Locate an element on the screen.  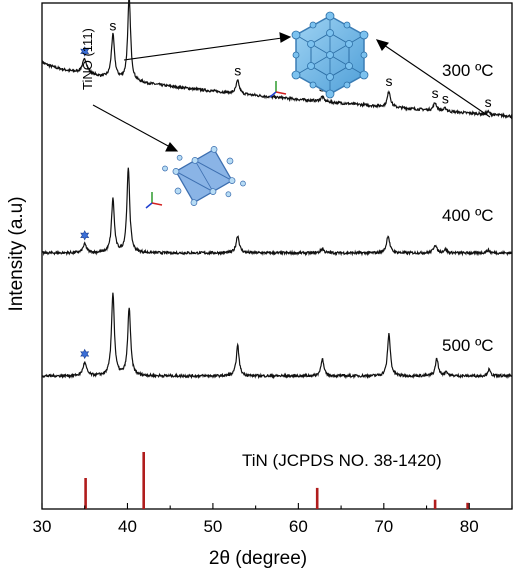
series-label-300: 300 ºC is located at coordinates (468, 70).